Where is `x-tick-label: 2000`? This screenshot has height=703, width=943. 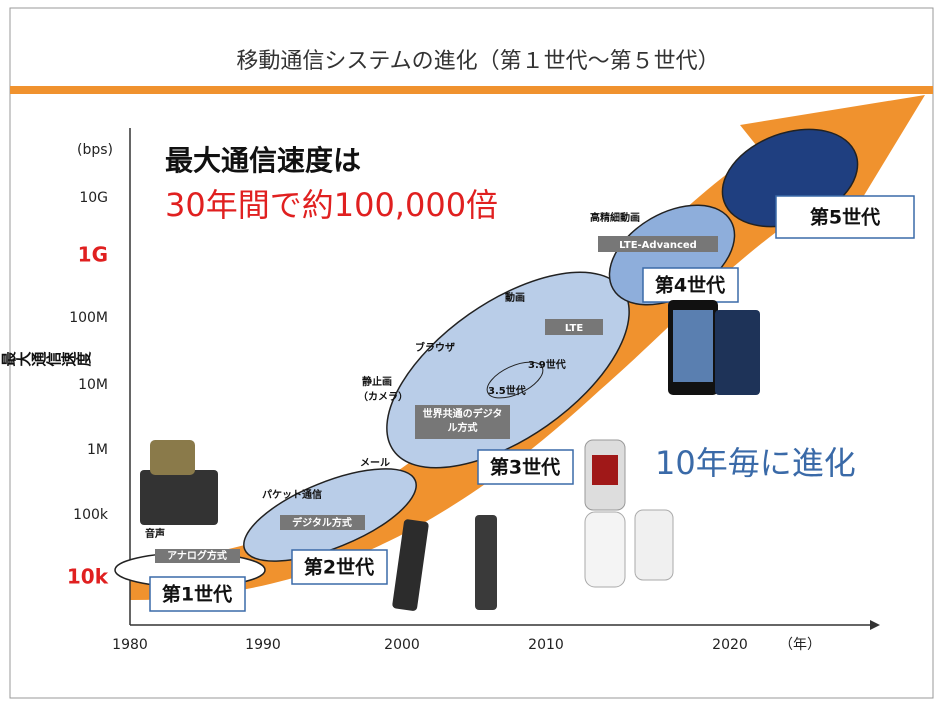 x-tick-label: 2000 is located at coordinates (402, 645).